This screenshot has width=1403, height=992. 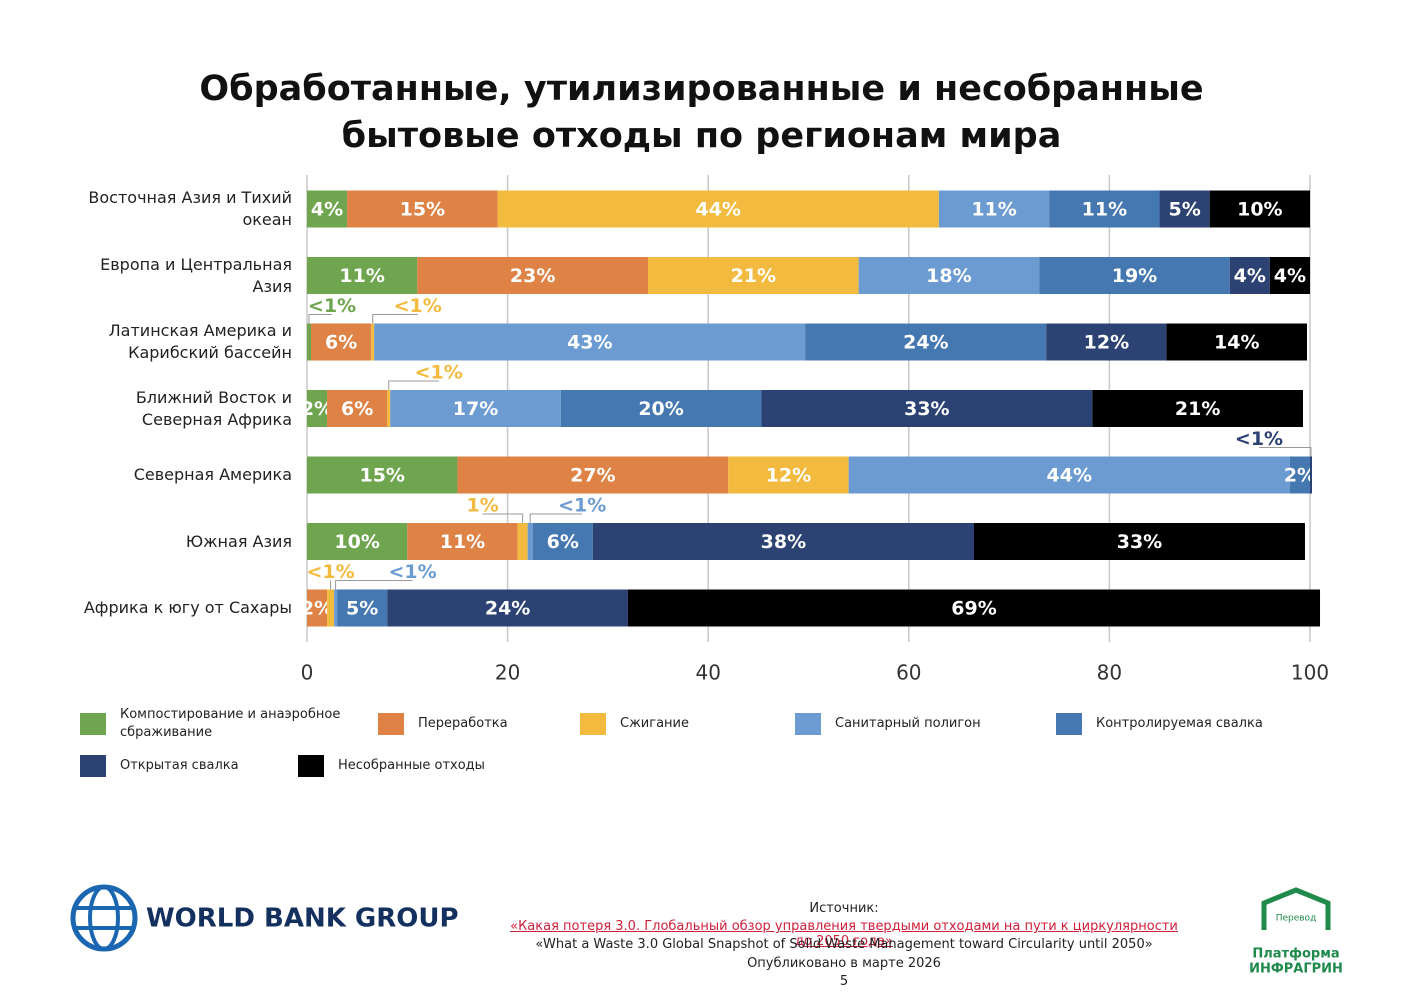 What do you see at coordinates (1296, 969) in the screenshot?
I see `logo-line: ИНФРАГРИН` at bounding box center [1296, 969].